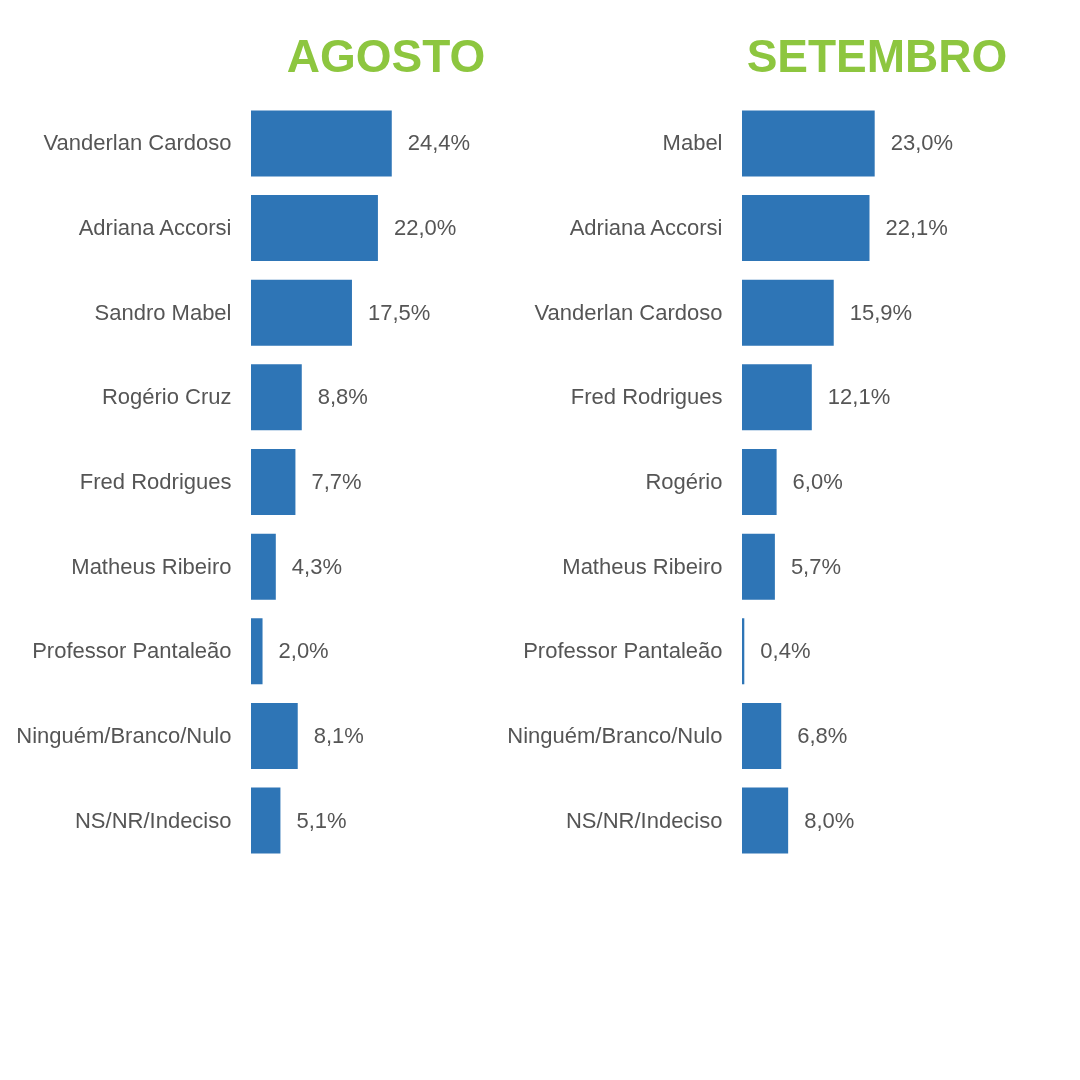 The image size is (1080, 1080). What do you see at coordinates (425, 228) in the screenshot?
I see `data-label: 22,0%` at bounding box center [425, 228].